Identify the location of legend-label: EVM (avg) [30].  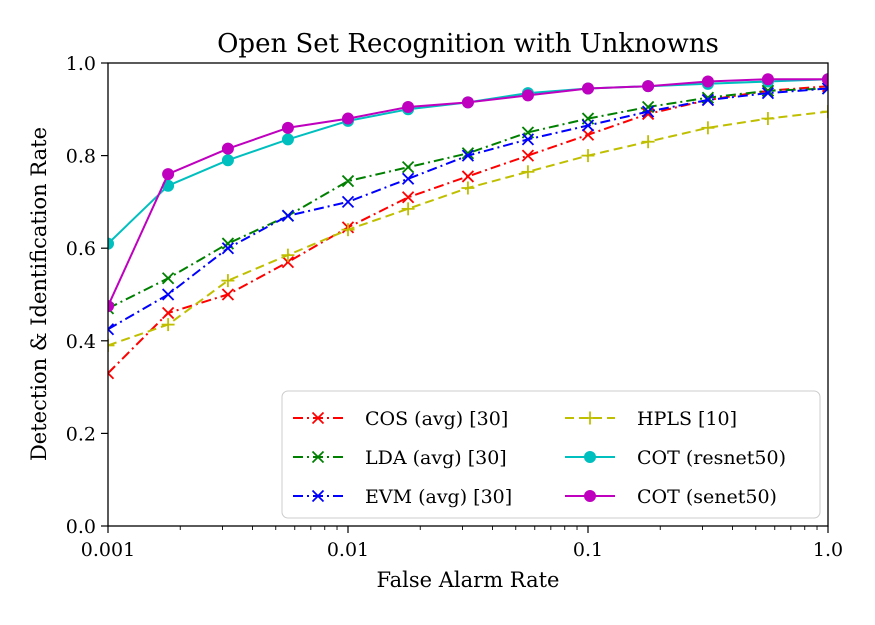
(438, 497).